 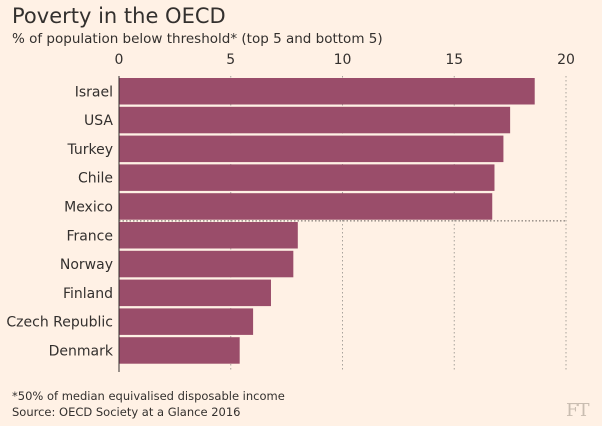 I want to click on ft-logo: FT, so click(x=577, y=410).